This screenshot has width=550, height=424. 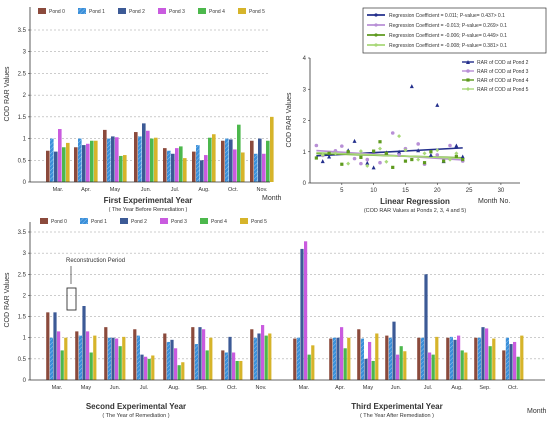 I want to click on regression-title: Linear Regression, so click(x=415, y=201).